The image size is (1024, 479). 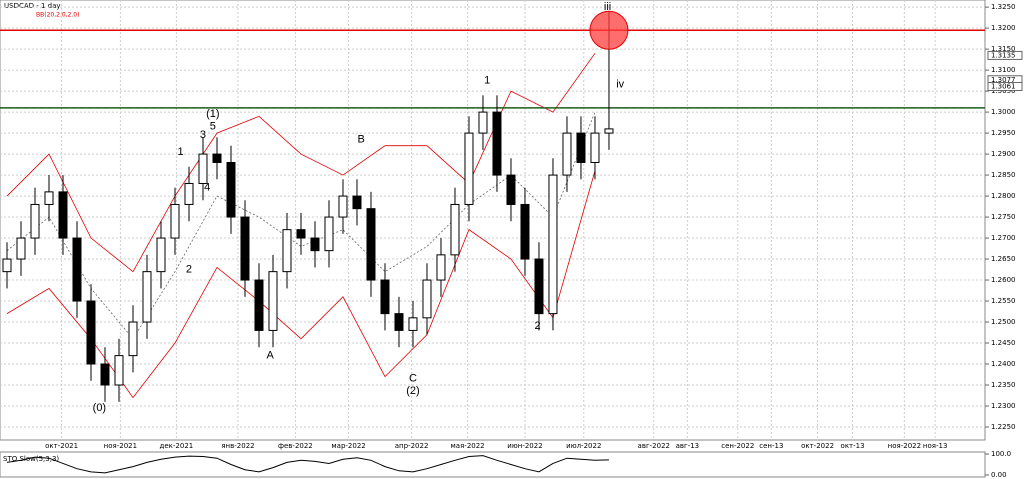 What do you see at coordinates (688, 446) in the screenshot?
I see `x-tick-label: авг-13` at bounding box center [688, 446].